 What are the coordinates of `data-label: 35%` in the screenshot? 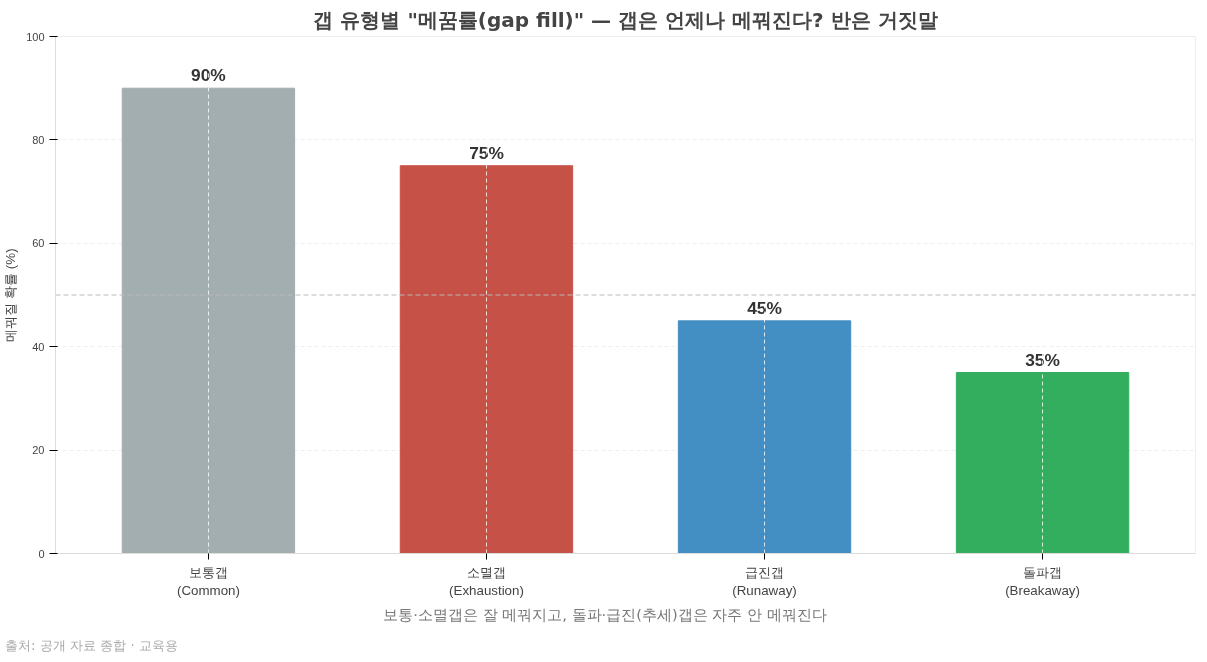 It's located at (1042, 359).